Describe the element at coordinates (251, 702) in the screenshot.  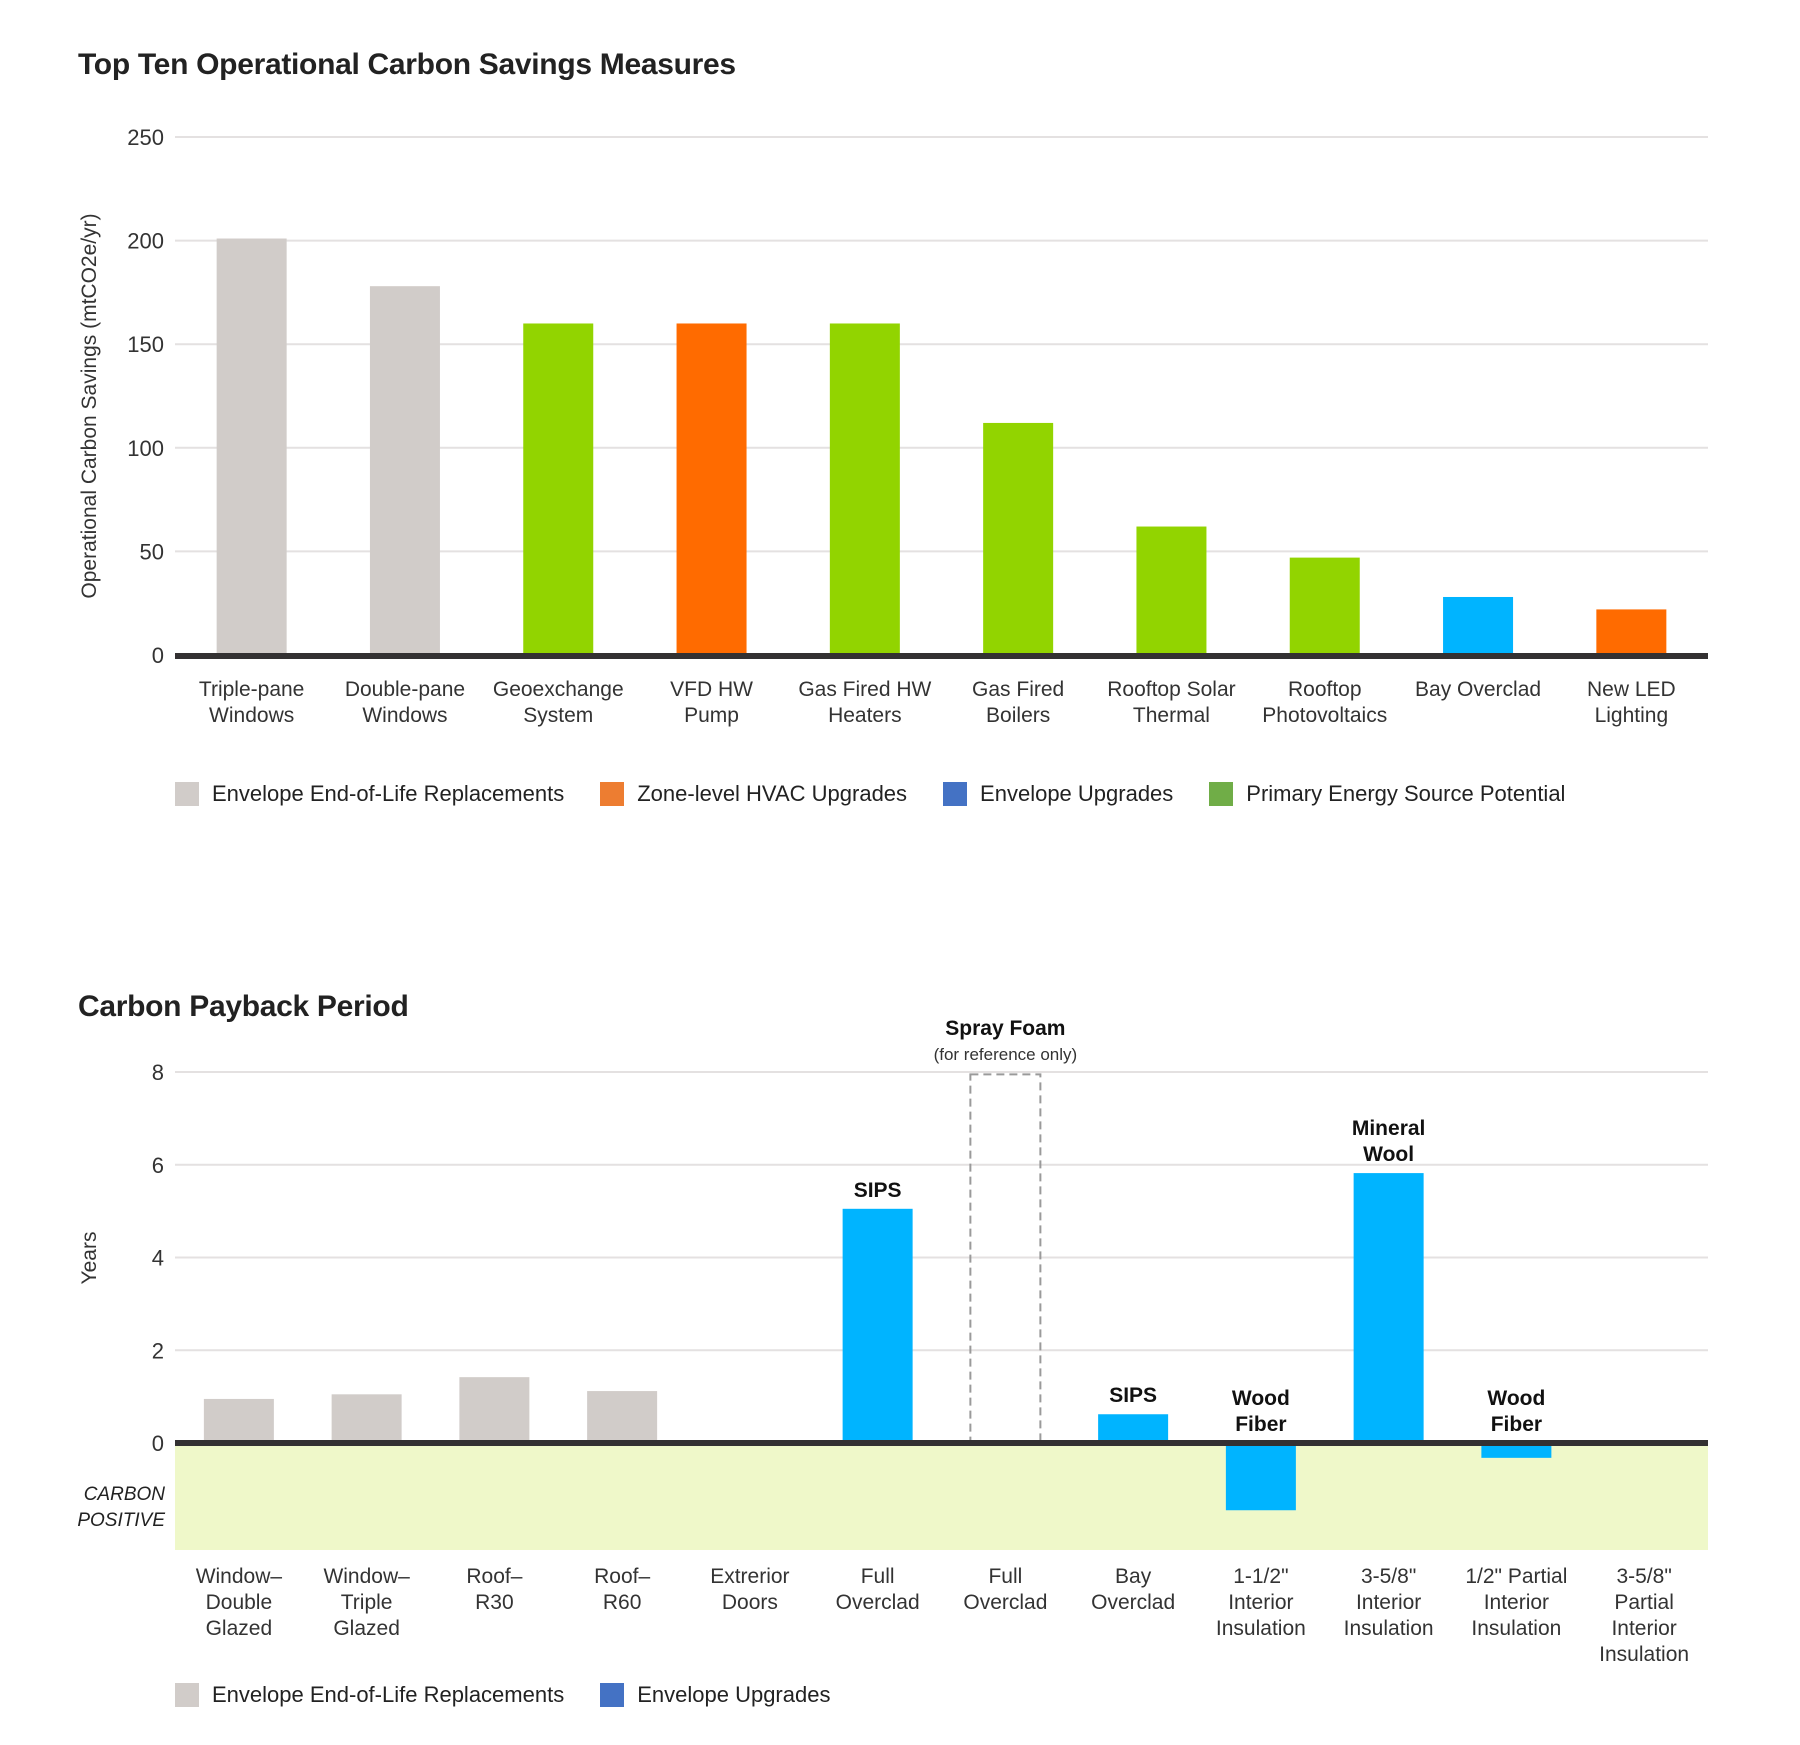
I see `x-tick-label: Triple-pane Windows` at that location.